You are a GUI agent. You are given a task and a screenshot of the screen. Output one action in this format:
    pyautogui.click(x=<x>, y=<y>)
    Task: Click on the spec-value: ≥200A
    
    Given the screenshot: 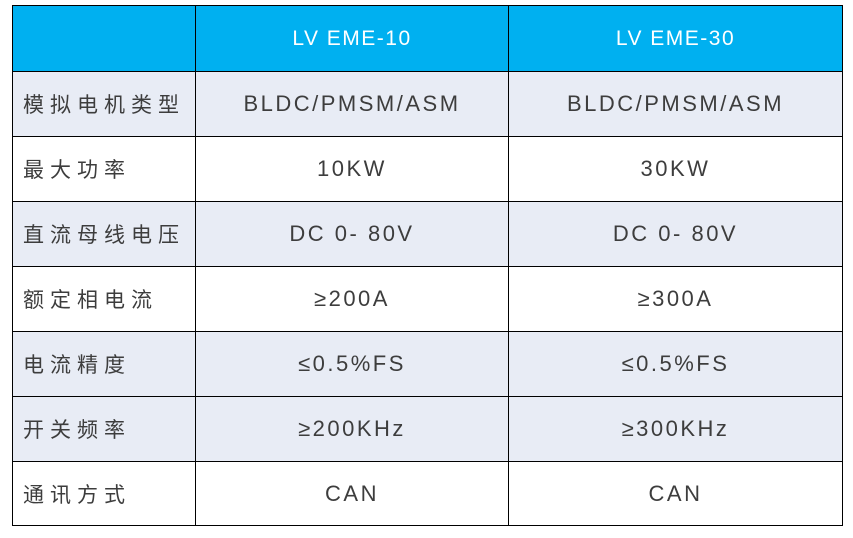 What is the action you would take?
    pyautogui.click(x=352, y=299)
    